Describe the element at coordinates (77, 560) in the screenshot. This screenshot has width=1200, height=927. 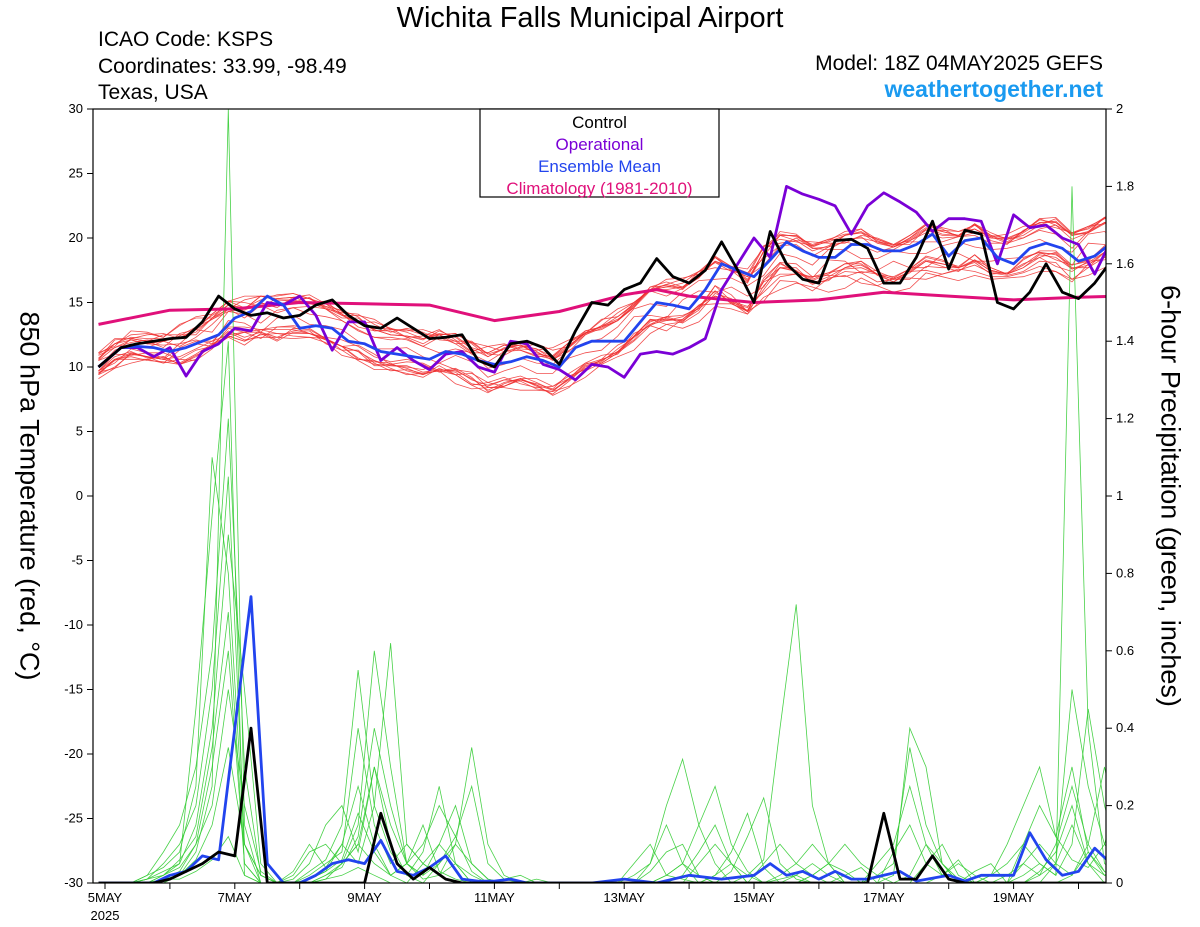
I see `y-left-tick-label: -5` at that location.